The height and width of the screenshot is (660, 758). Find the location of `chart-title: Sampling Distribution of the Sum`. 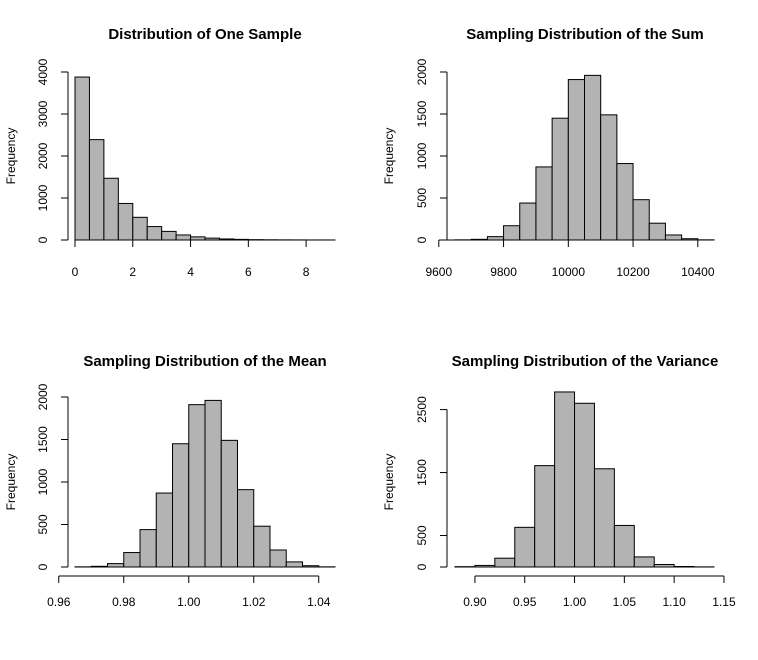

chart-title: Sampling Distribution of the Sum is located at coordinates (585, 34).